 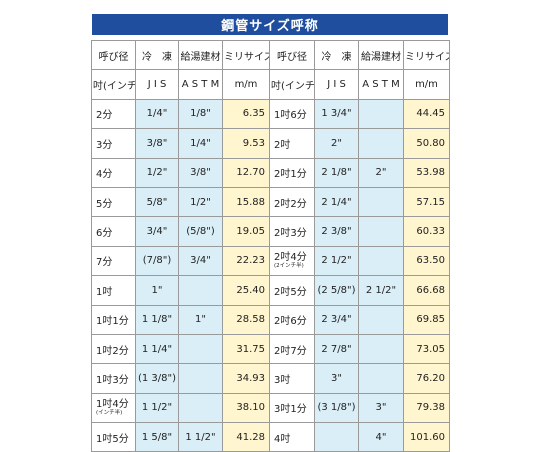 What do you see at coordinates (292, 261) in the screenshot?
I see `nominal-size-cell: 2吋4分 (2インチ半)` at bounding box center [292, 261].